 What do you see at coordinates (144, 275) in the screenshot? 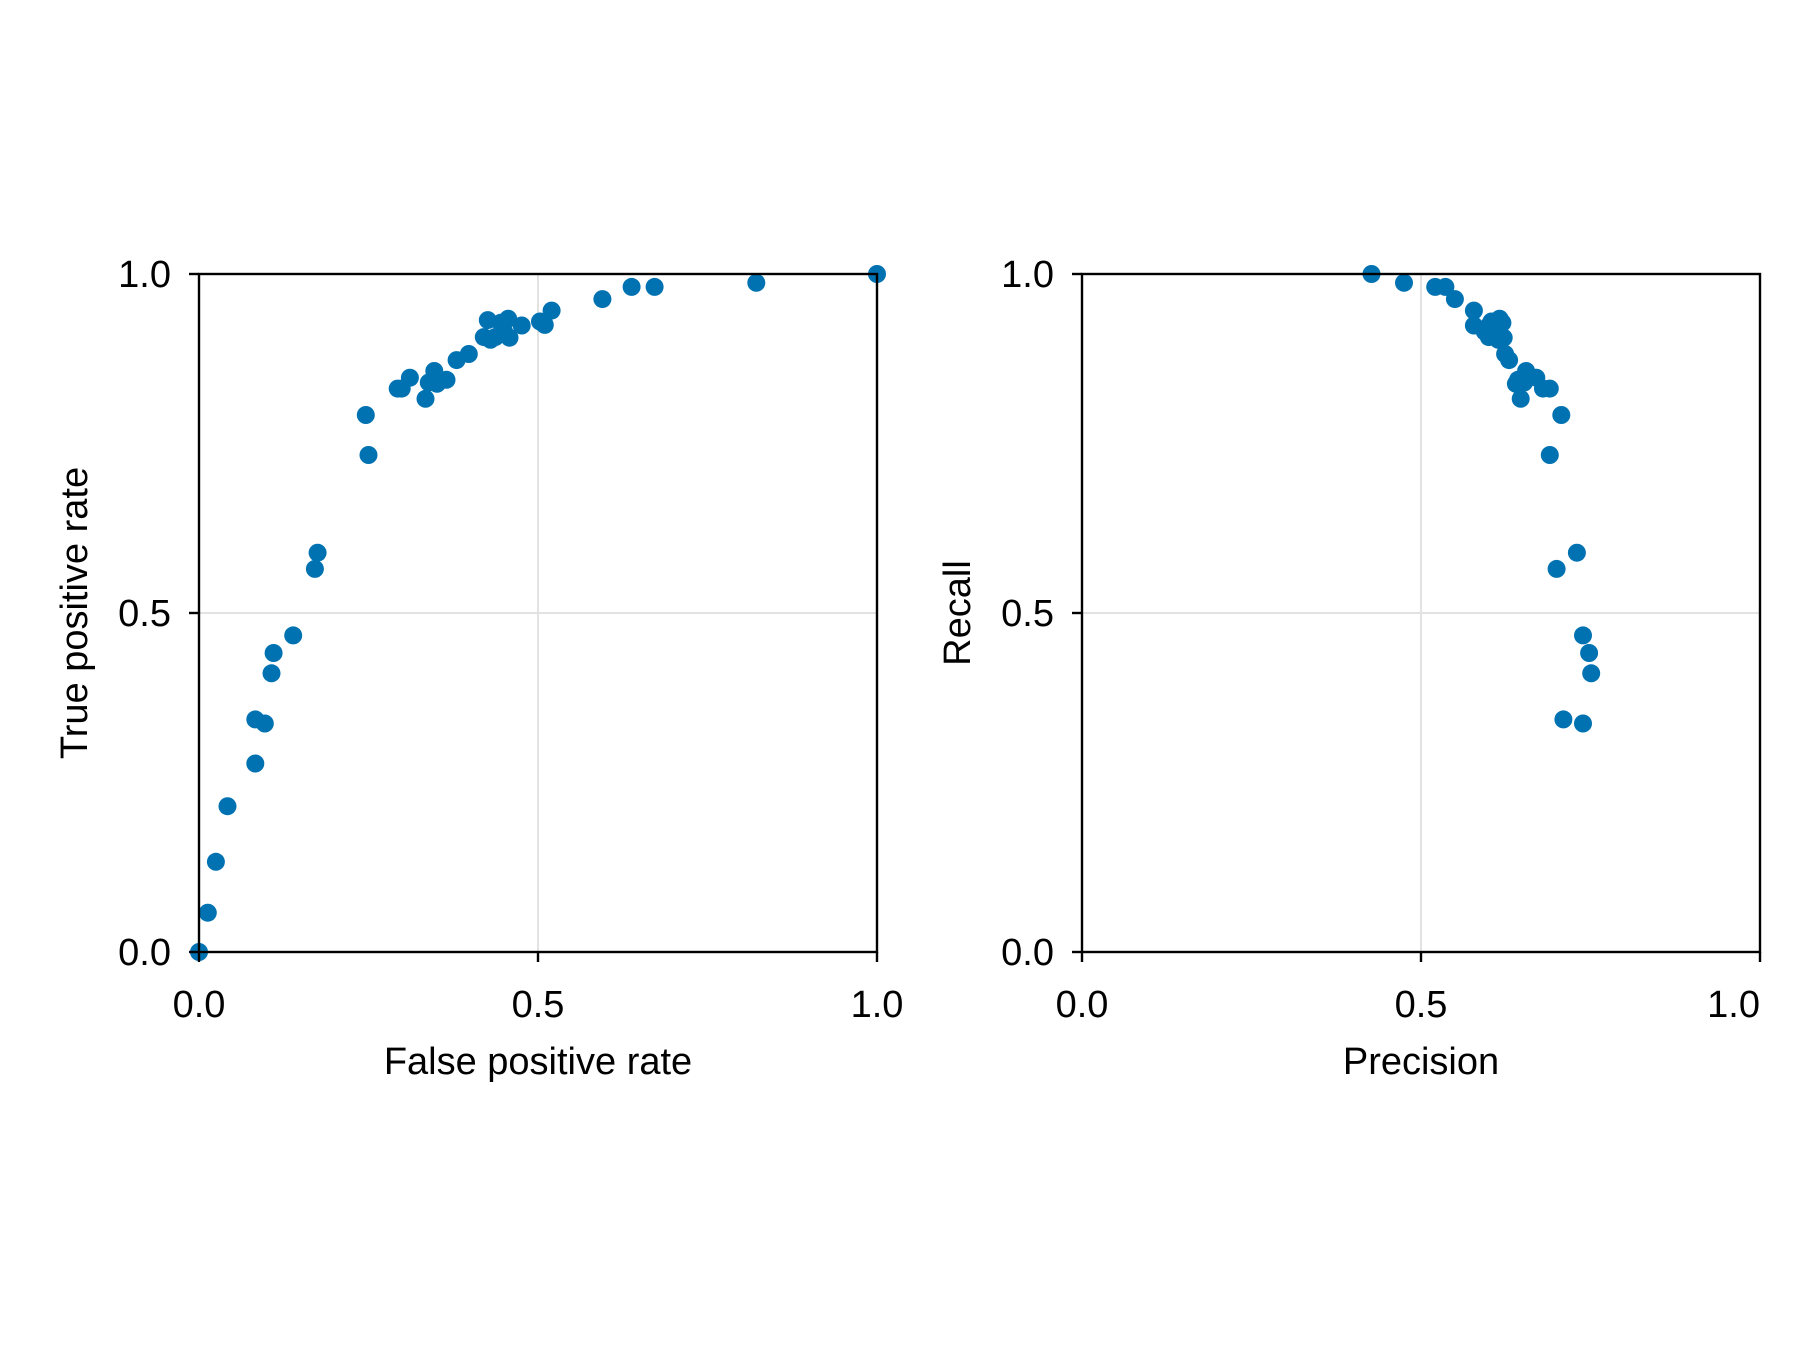
I see `roc-y-tick-label: 1.0` at bounding box center [144, 275].